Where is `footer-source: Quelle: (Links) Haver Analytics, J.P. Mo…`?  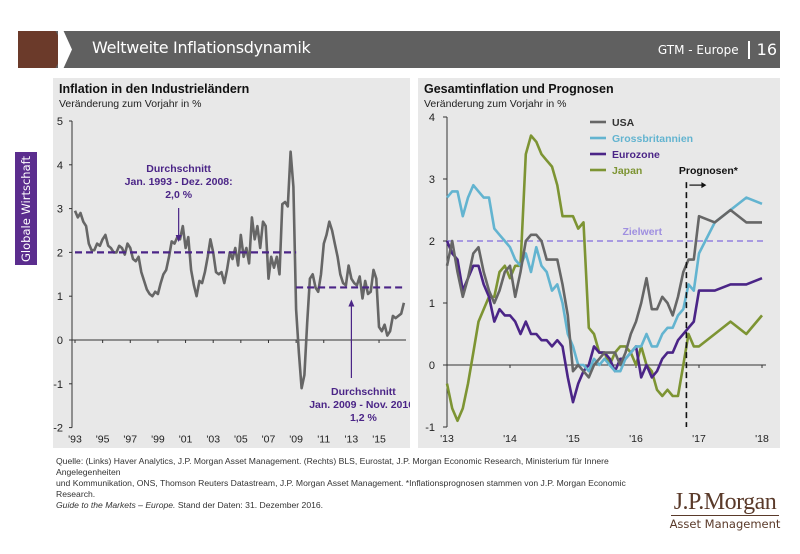
footer-source: Quelle: (Links) Haver Analytics, J.P. Mo… is located at coordinates (356, 483).